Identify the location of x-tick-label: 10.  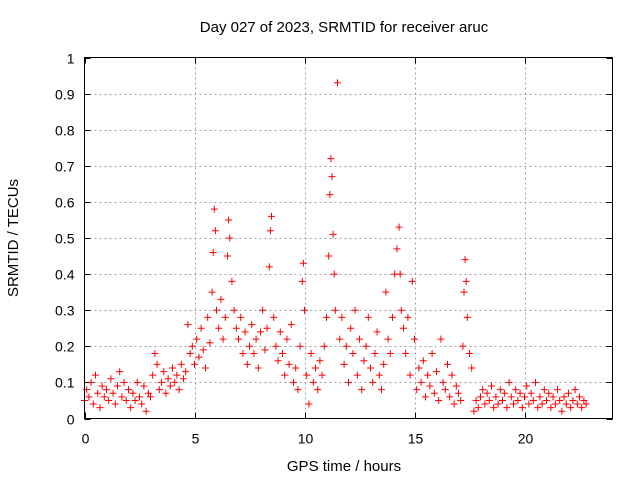
(306, 439).